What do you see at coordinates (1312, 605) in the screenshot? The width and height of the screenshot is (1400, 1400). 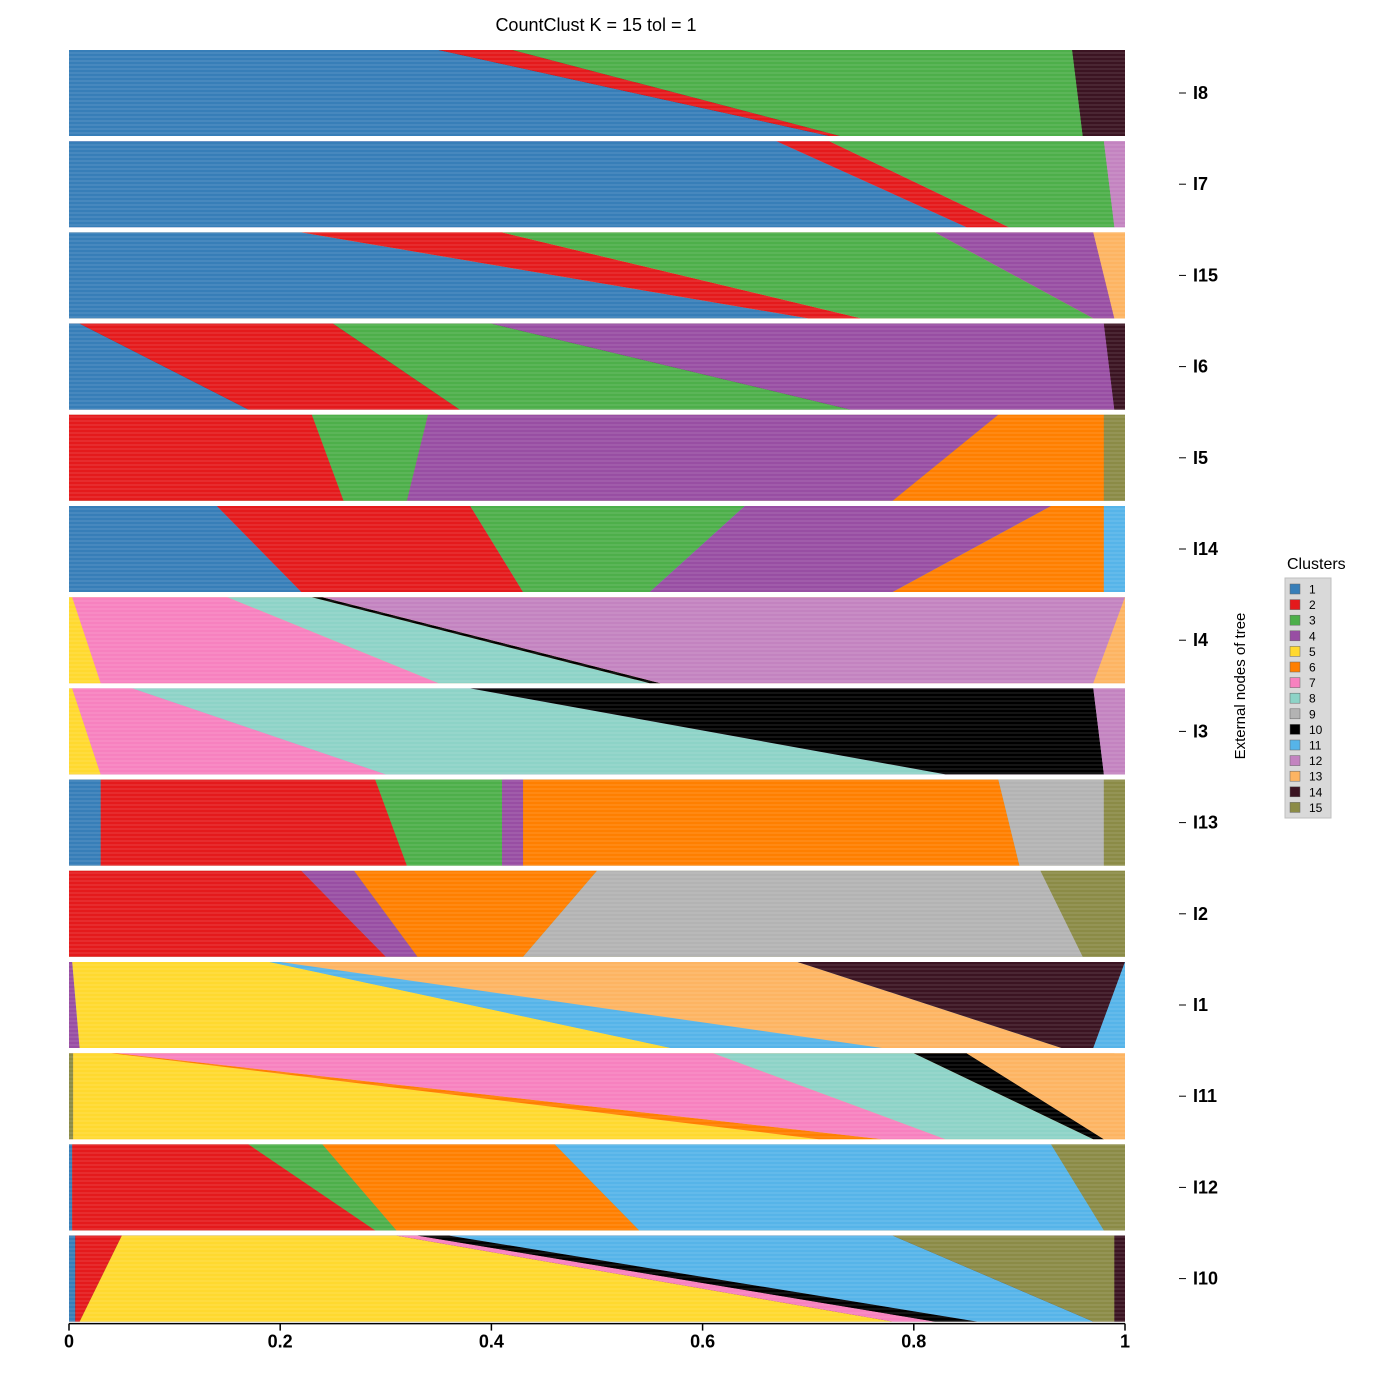 I see `legend-label: 2` at bounding box center [1312, 605].